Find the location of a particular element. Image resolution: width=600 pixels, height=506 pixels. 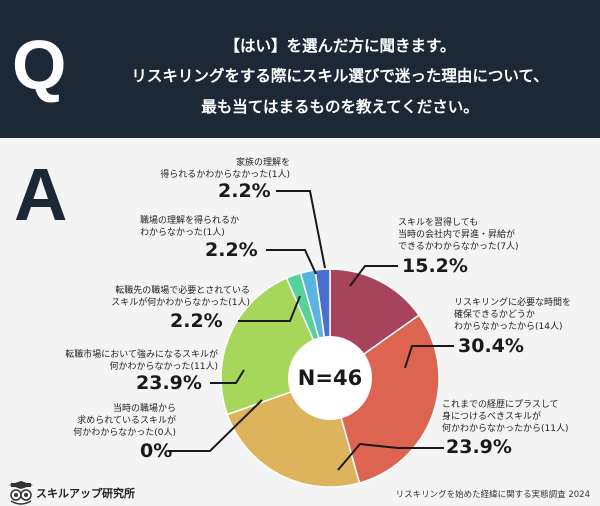

slice-percent-workplace: 2.2% is located at coordinates (231, 250).